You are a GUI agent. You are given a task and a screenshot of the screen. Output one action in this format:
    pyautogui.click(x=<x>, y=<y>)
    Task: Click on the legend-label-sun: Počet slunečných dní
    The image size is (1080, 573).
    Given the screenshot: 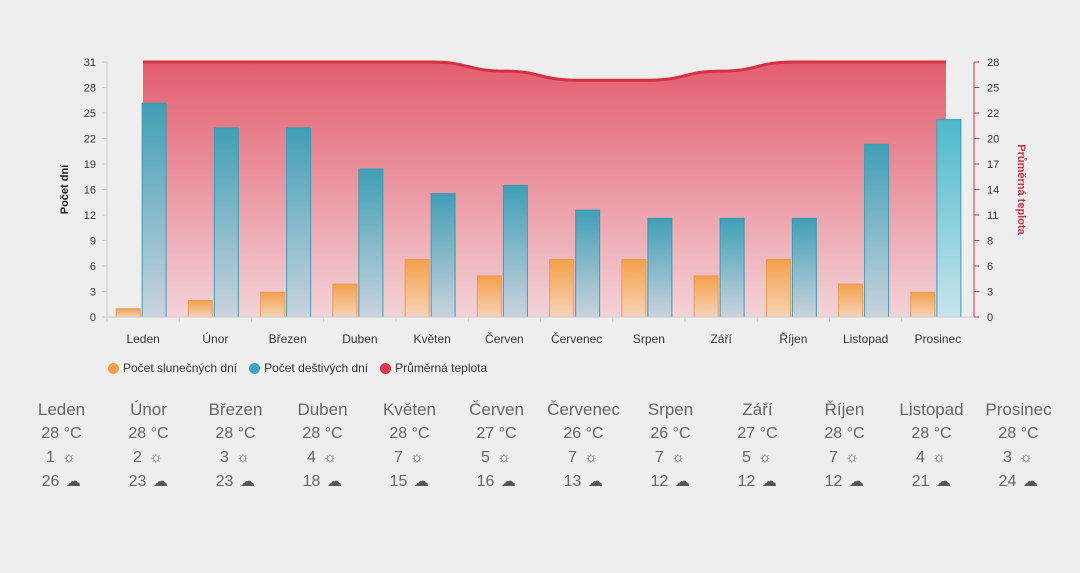 What is the action you would take?
    pyautogui.click(x=180, y=368)
    